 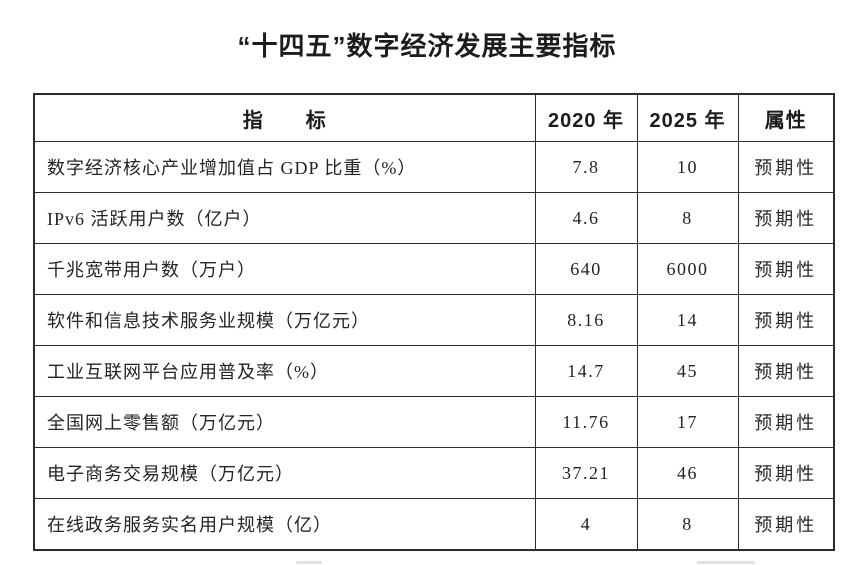 I want to click on indicator-cell: IPv6 活跃用户数（亿户）, so click(x=284, y=218).